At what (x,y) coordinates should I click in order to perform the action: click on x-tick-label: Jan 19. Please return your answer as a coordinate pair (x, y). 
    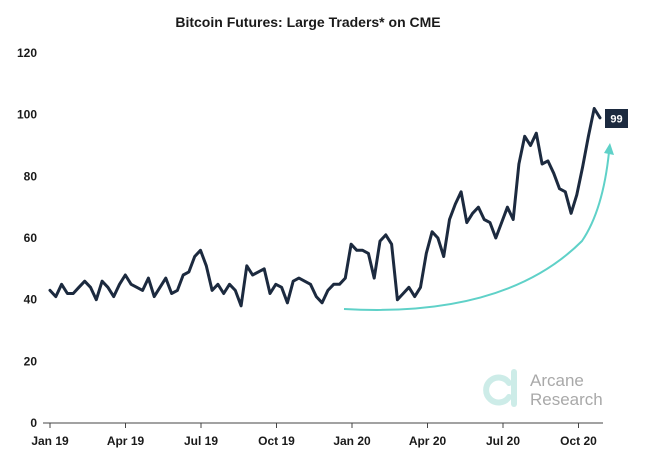
    Looking at the image, I should click on (50, 441).